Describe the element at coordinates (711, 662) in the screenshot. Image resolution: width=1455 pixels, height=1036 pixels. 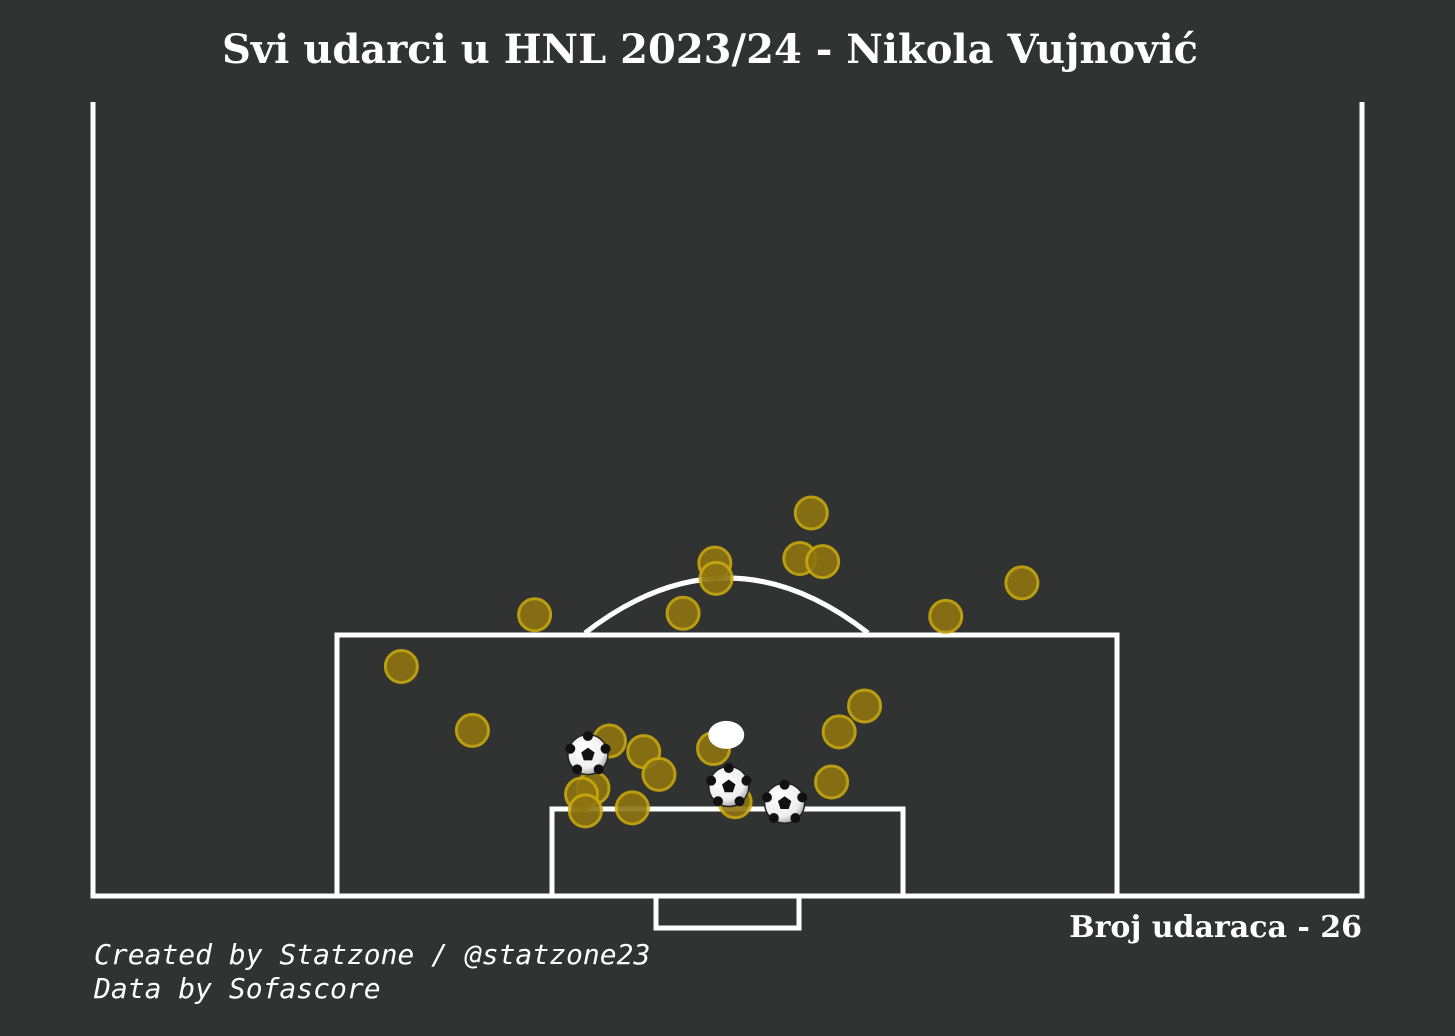
I see `shots-layer` at that location.